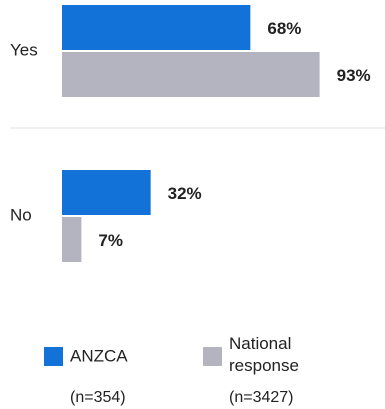  Describe the element at coordinates (110, 240) in the screenshot. I see `value-label: 7%` at that location.